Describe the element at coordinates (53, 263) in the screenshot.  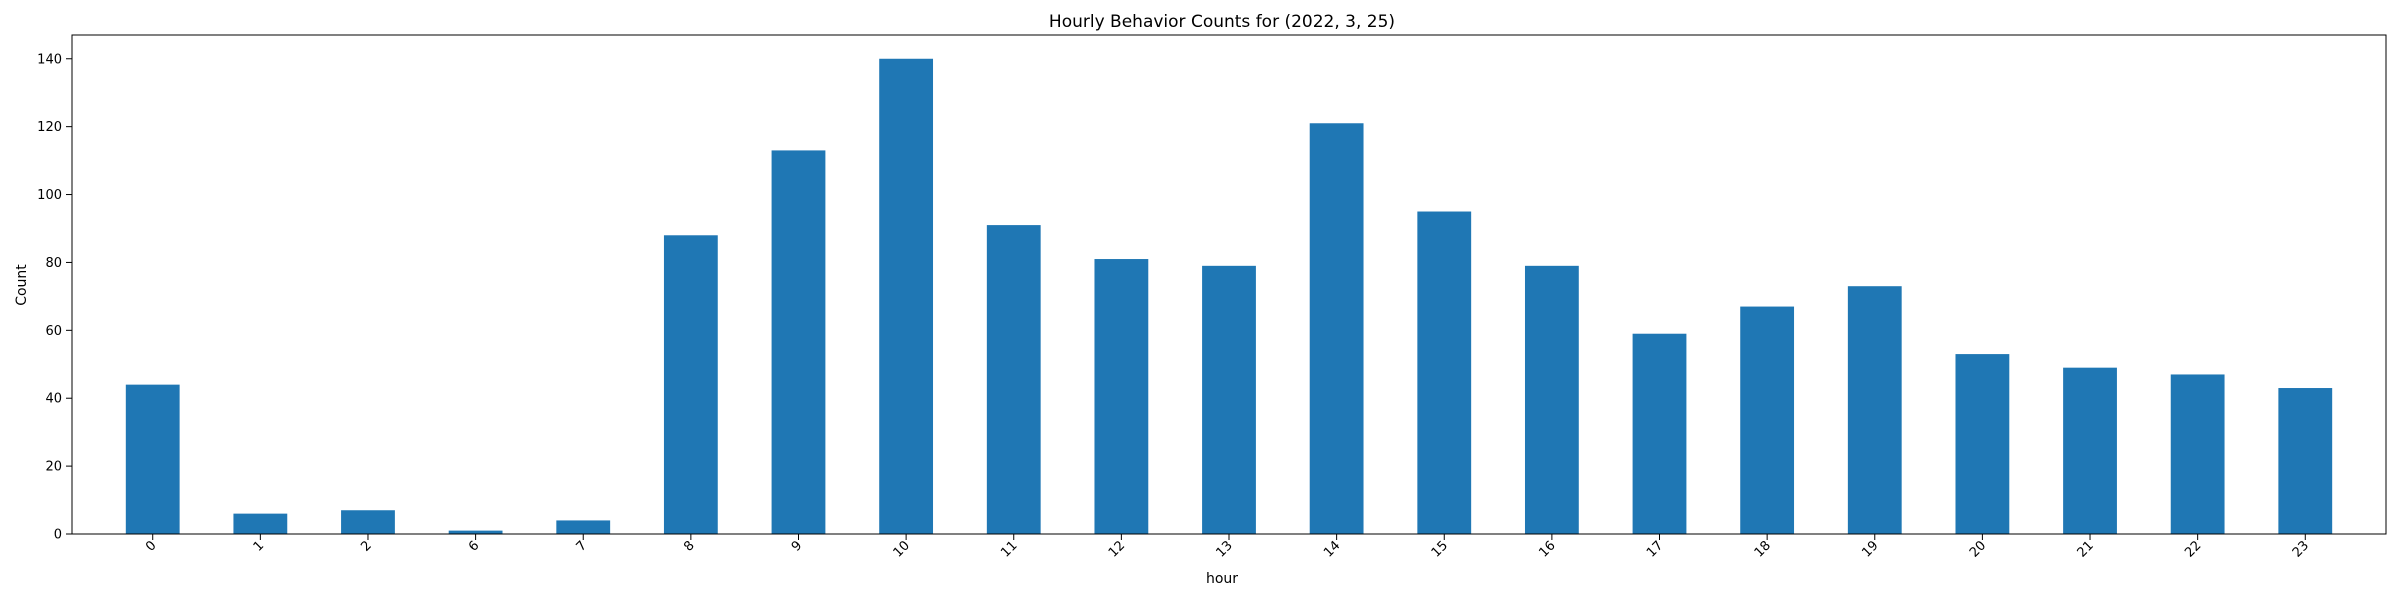
I see `y-tick-label: 80` at that location.